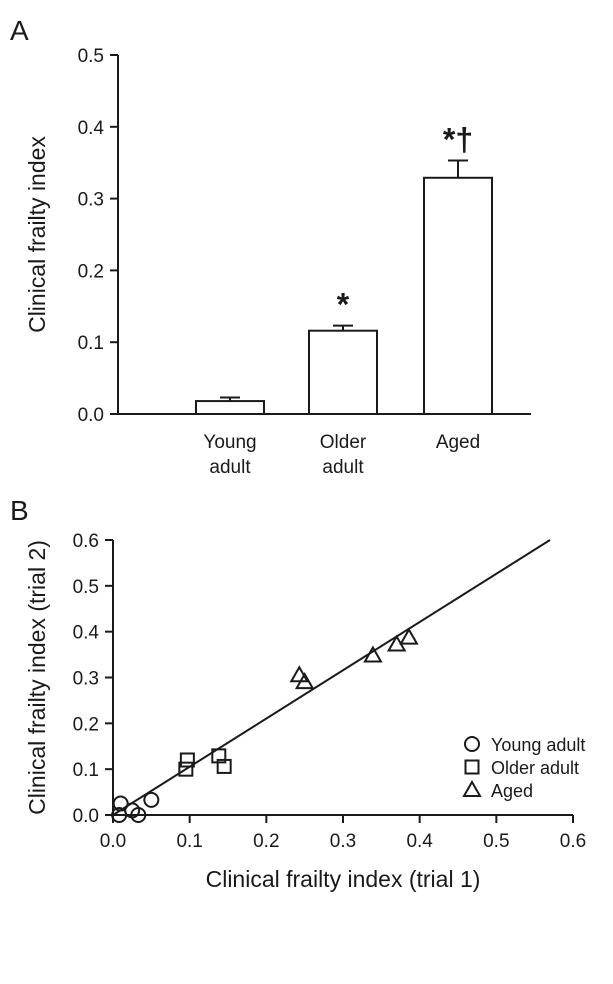 The image size is (613, 984). Describe the element at coordinates (512, 791) in the screenshot. I see `panel-b-legend-label: Aged` at that location.